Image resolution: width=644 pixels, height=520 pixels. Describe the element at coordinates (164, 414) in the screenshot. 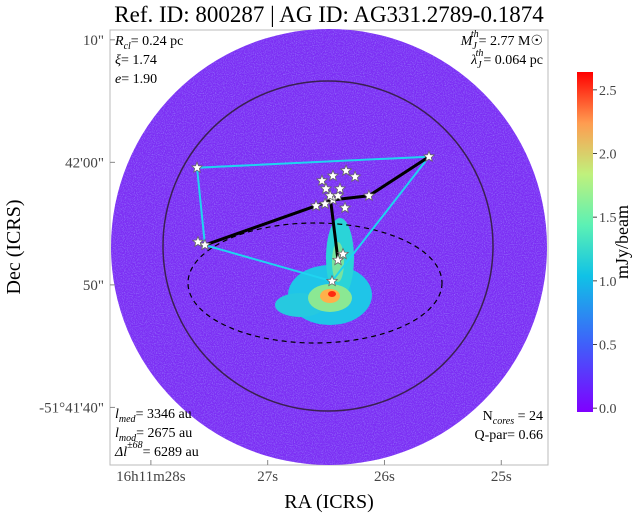

I see `annotation-part: = 3346 au` at that location.